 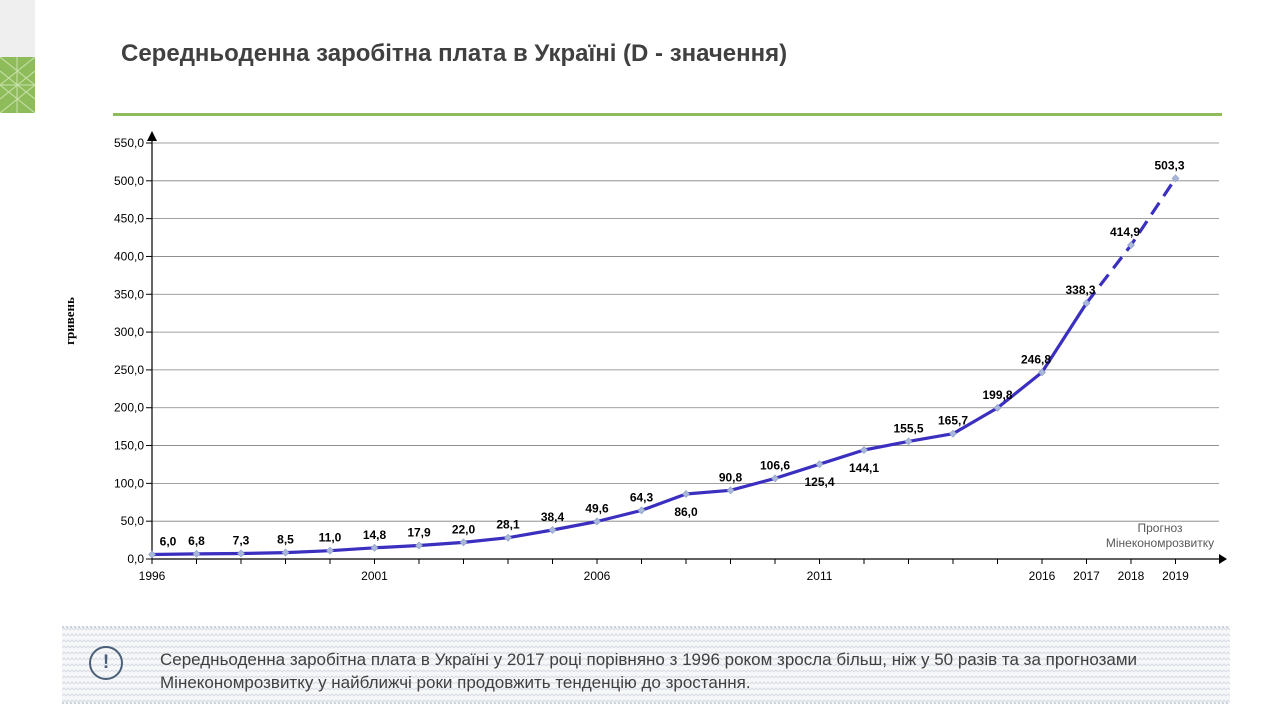 I want to click on note-box, so click(x=646, y=665).